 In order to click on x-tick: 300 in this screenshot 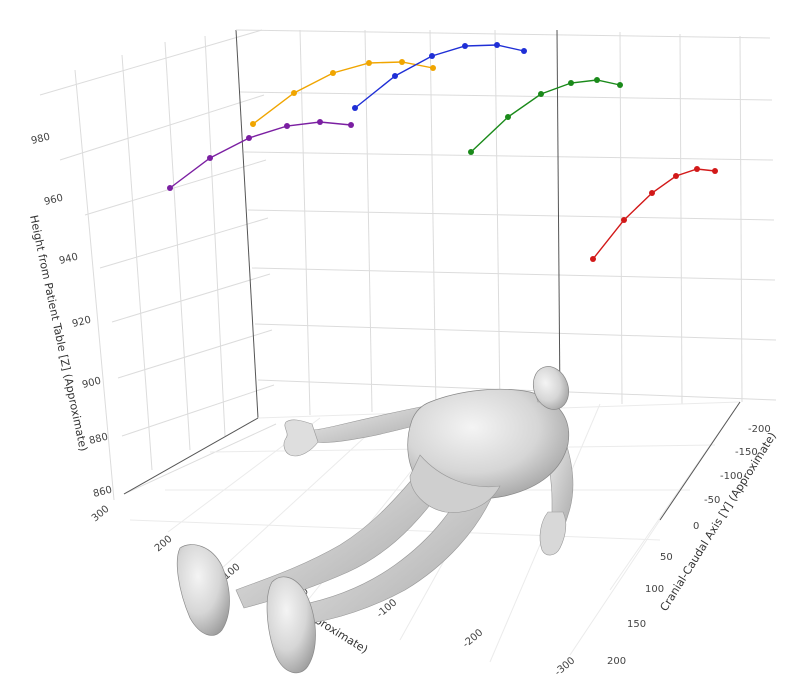, I will do `click(101, 514)`.